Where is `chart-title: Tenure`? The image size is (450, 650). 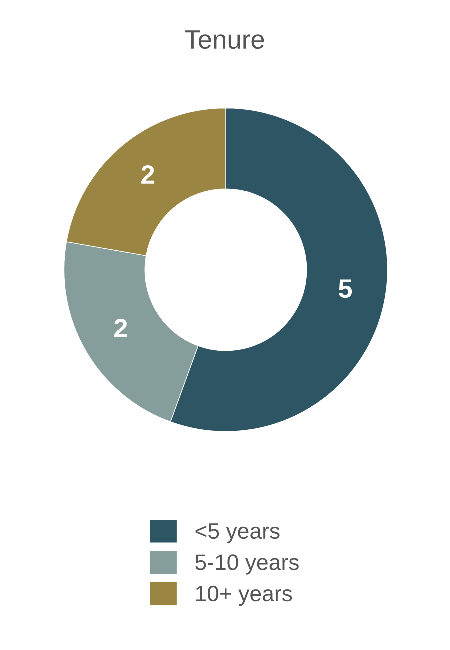
chart-title: Tenure is located at coordinates (224, 40).